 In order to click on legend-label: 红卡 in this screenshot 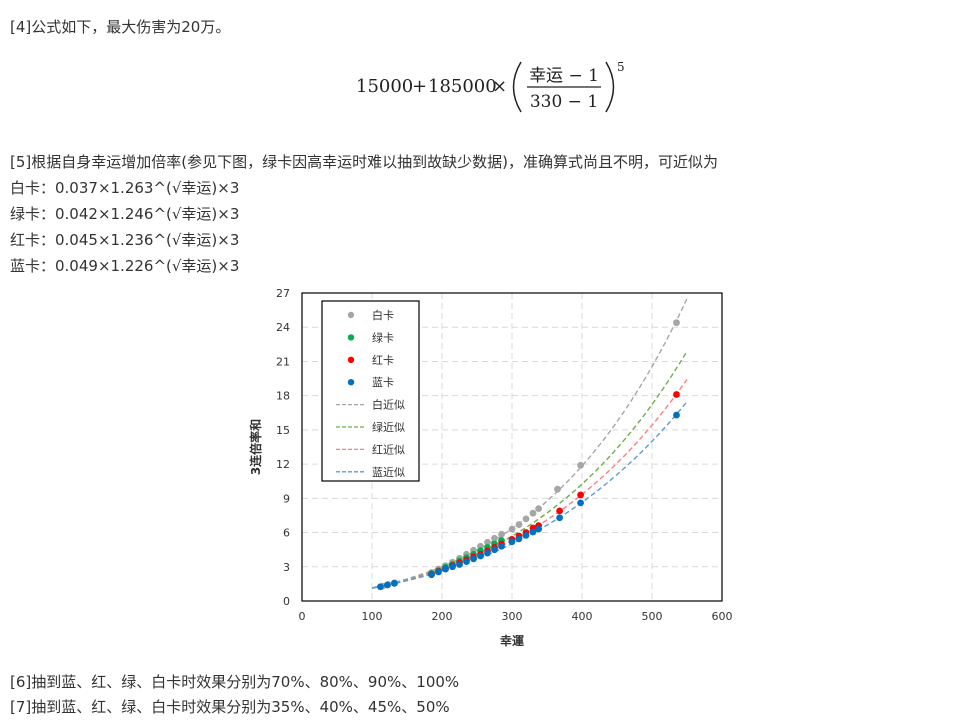, I will do `click(383, 360)`.